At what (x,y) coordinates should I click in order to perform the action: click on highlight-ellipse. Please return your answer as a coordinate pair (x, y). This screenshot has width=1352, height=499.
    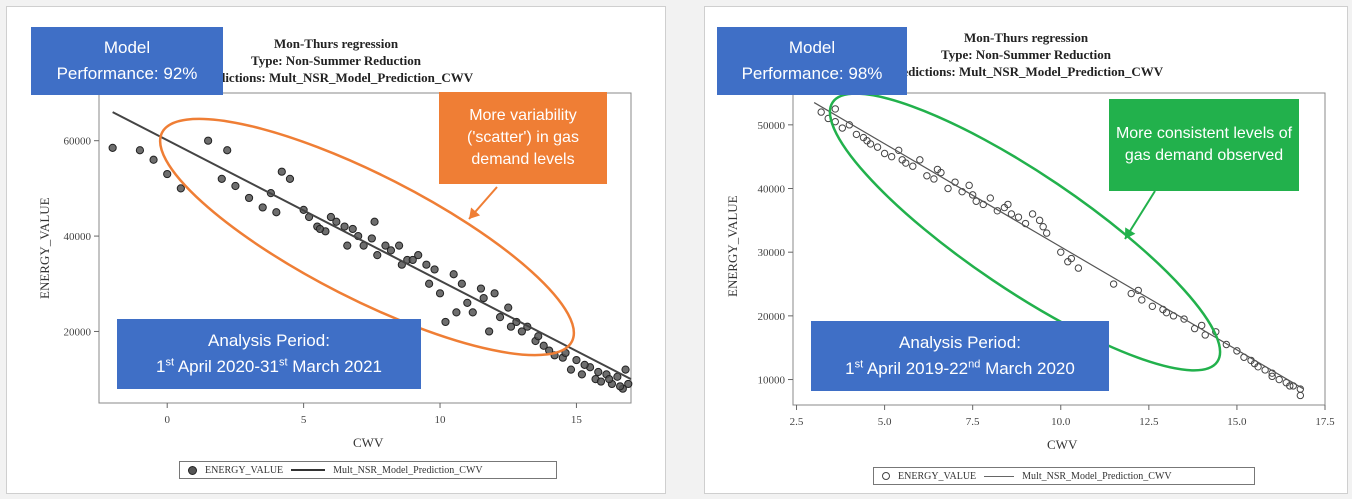
    Looking at the image, I should click on (367, 237).